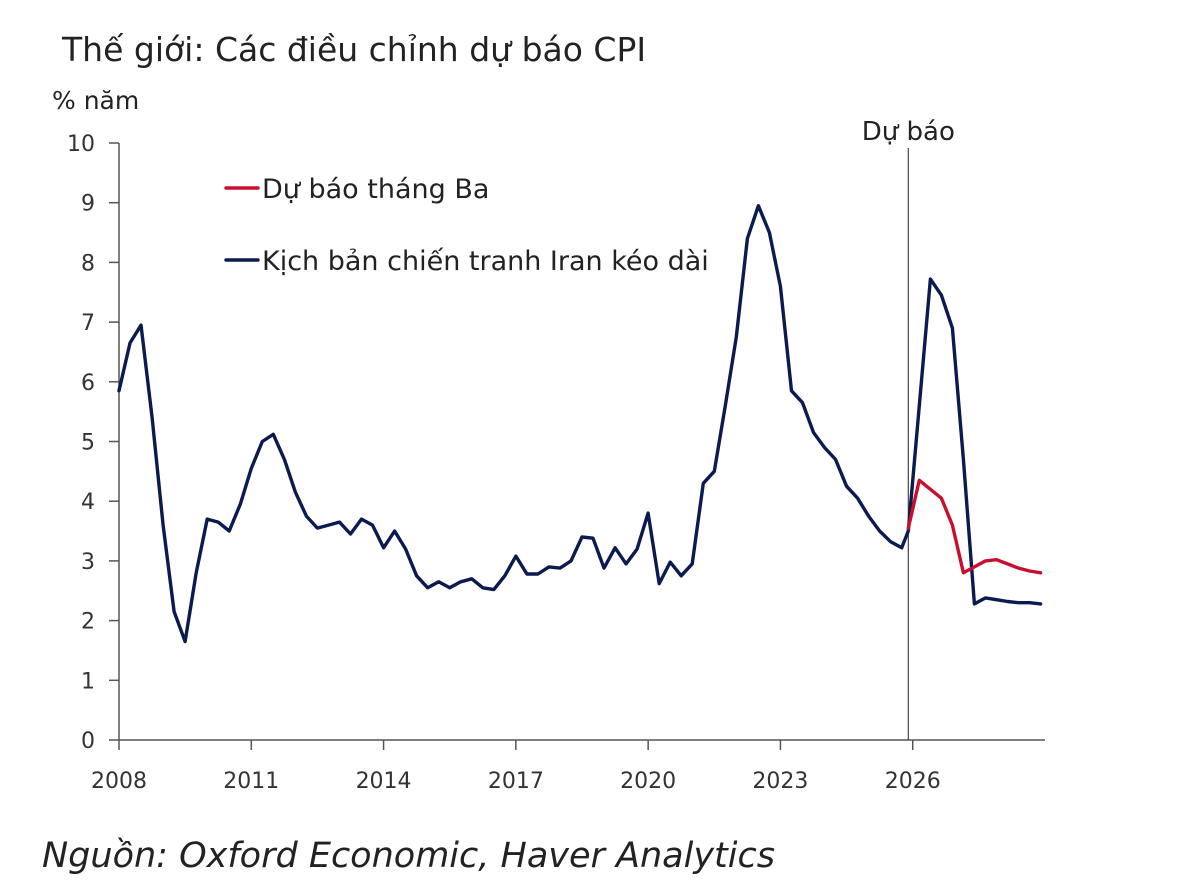  I want to click on legend-label-march-forecast: Dự báo tháng Ba, so click(375, 189).